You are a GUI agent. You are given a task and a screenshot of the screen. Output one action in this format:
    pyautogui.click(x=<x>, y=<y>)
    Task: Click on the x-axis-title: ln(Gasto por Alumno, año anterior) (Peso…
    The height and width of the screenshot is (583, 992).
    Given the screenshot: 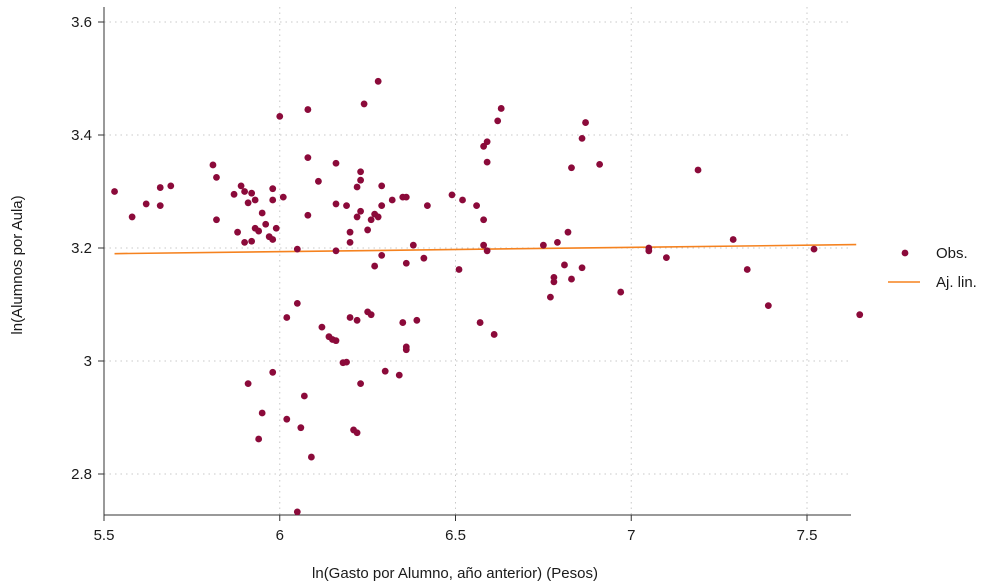 What is the action you would take?
    pyautogui.click(x=455, y=573)
    